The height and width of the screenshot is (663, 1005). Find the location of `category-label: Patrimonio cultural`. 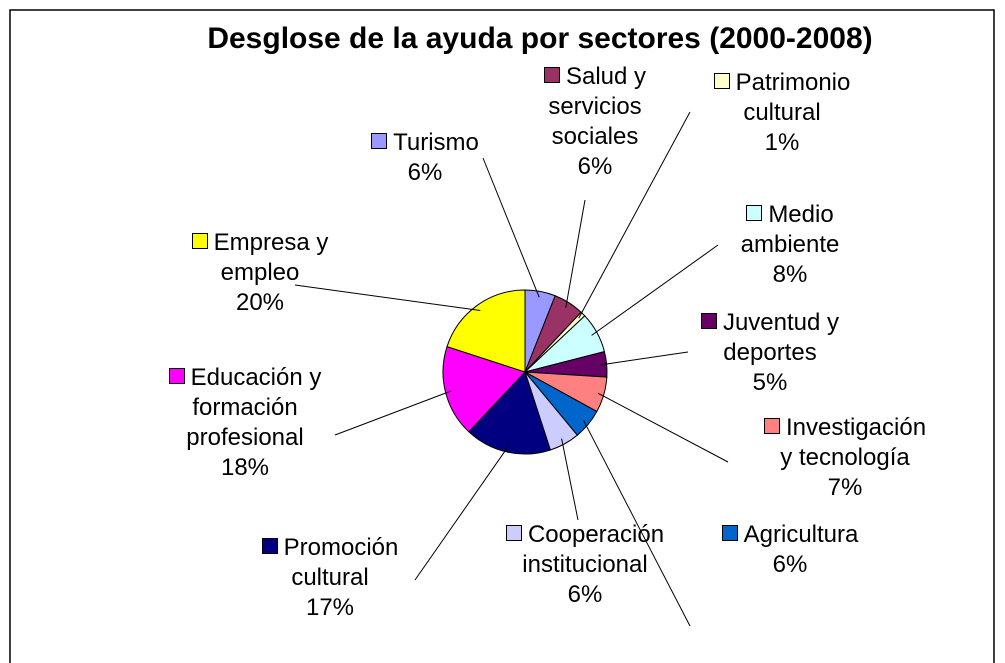

category-label: Patrimonio cultural is located at coordinates (793, 97).